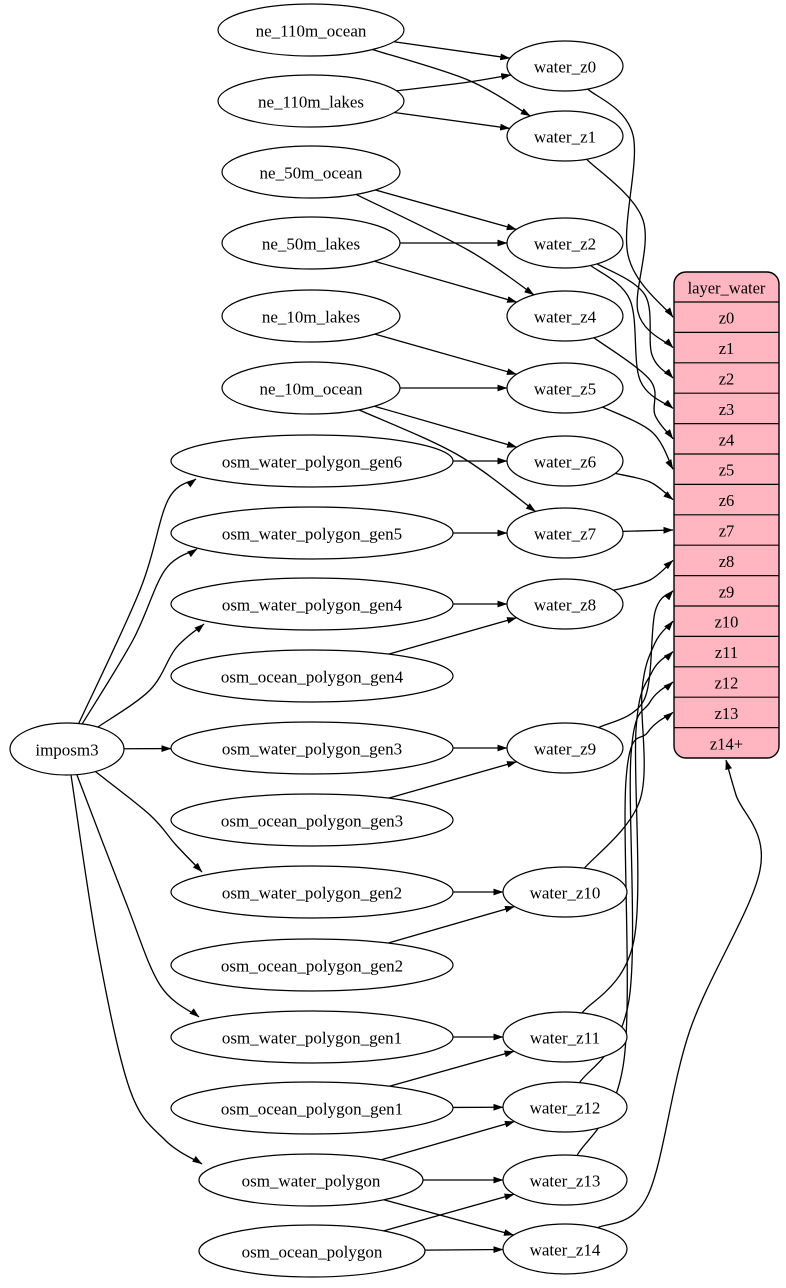 This screenshot has height=1288, width=786. I want to click on edge-osm_ocean_polygon-to-water_z14, so click(464, 1249).